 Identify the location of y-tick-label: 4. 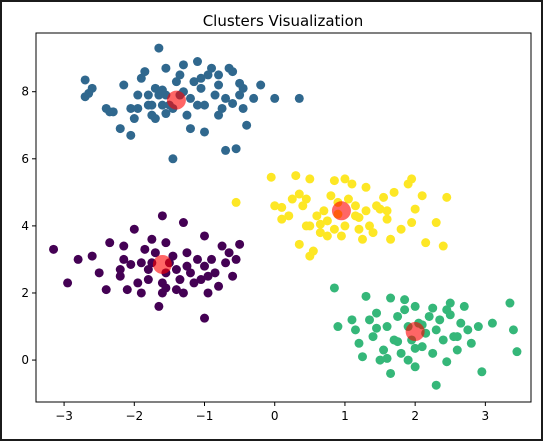
(25, 226).